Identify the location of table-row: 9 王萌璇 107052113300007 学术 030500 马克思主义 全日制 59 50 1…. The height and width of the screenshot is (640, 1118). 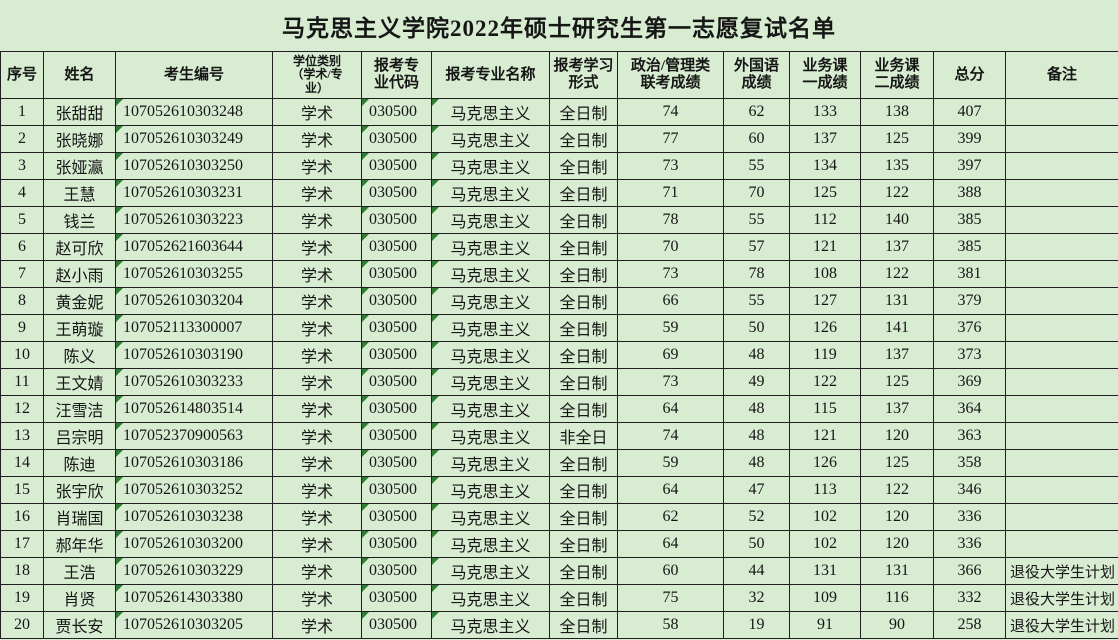
(559, 328).